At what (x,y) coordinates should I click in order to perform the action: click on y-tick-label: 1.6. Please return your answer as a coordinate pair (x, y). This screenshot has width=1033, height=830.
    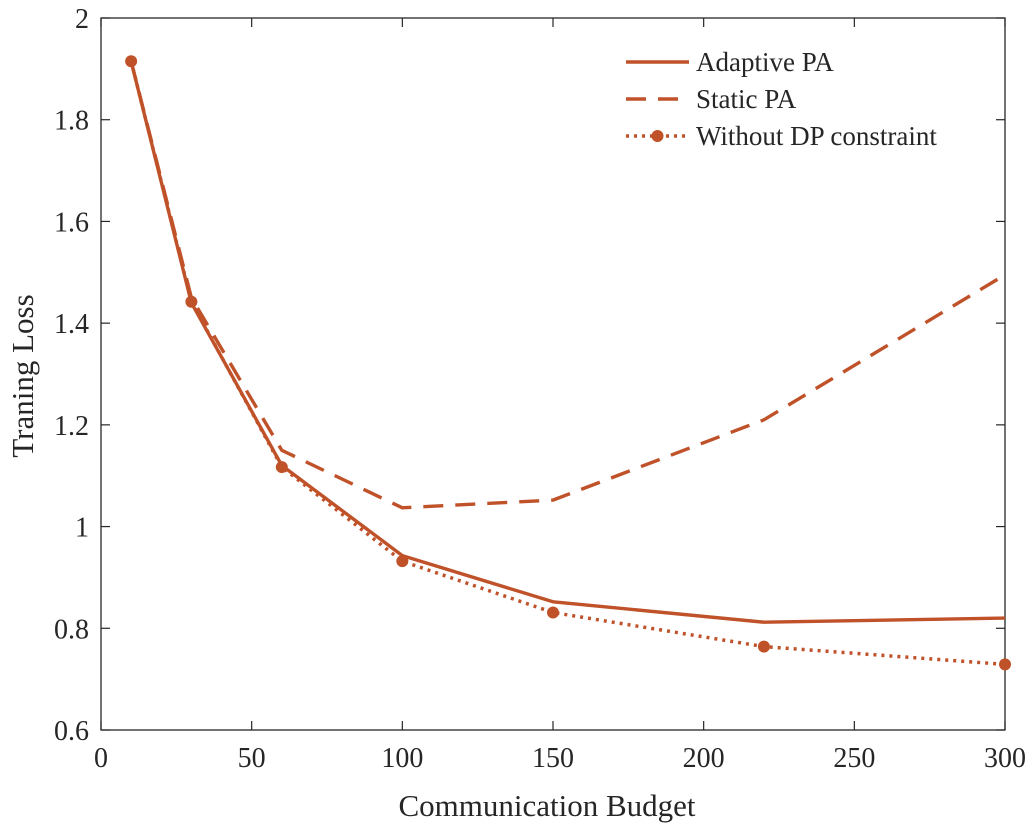
    Looking at the image, I should click on (71, 222).